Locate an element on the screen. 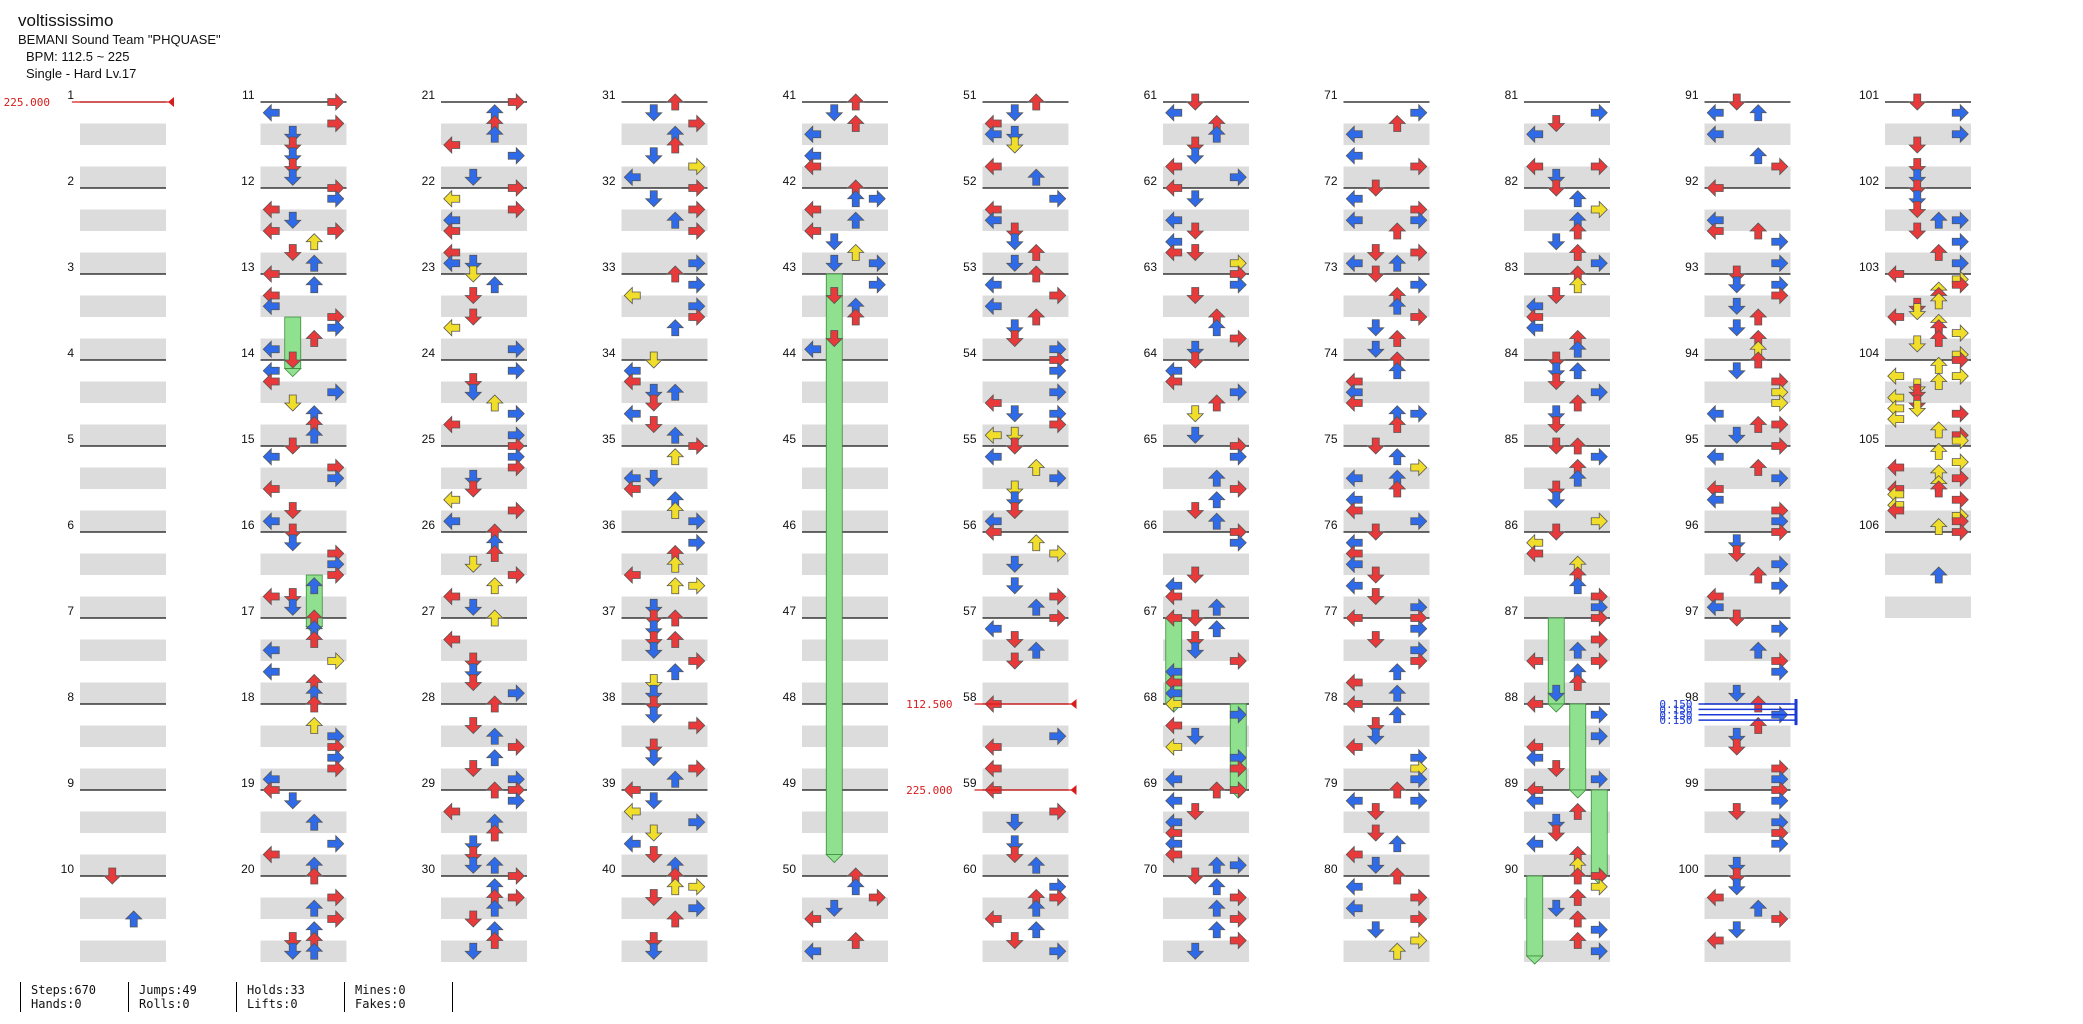  measure-number: 61 is located at coordinates (1151, 95).